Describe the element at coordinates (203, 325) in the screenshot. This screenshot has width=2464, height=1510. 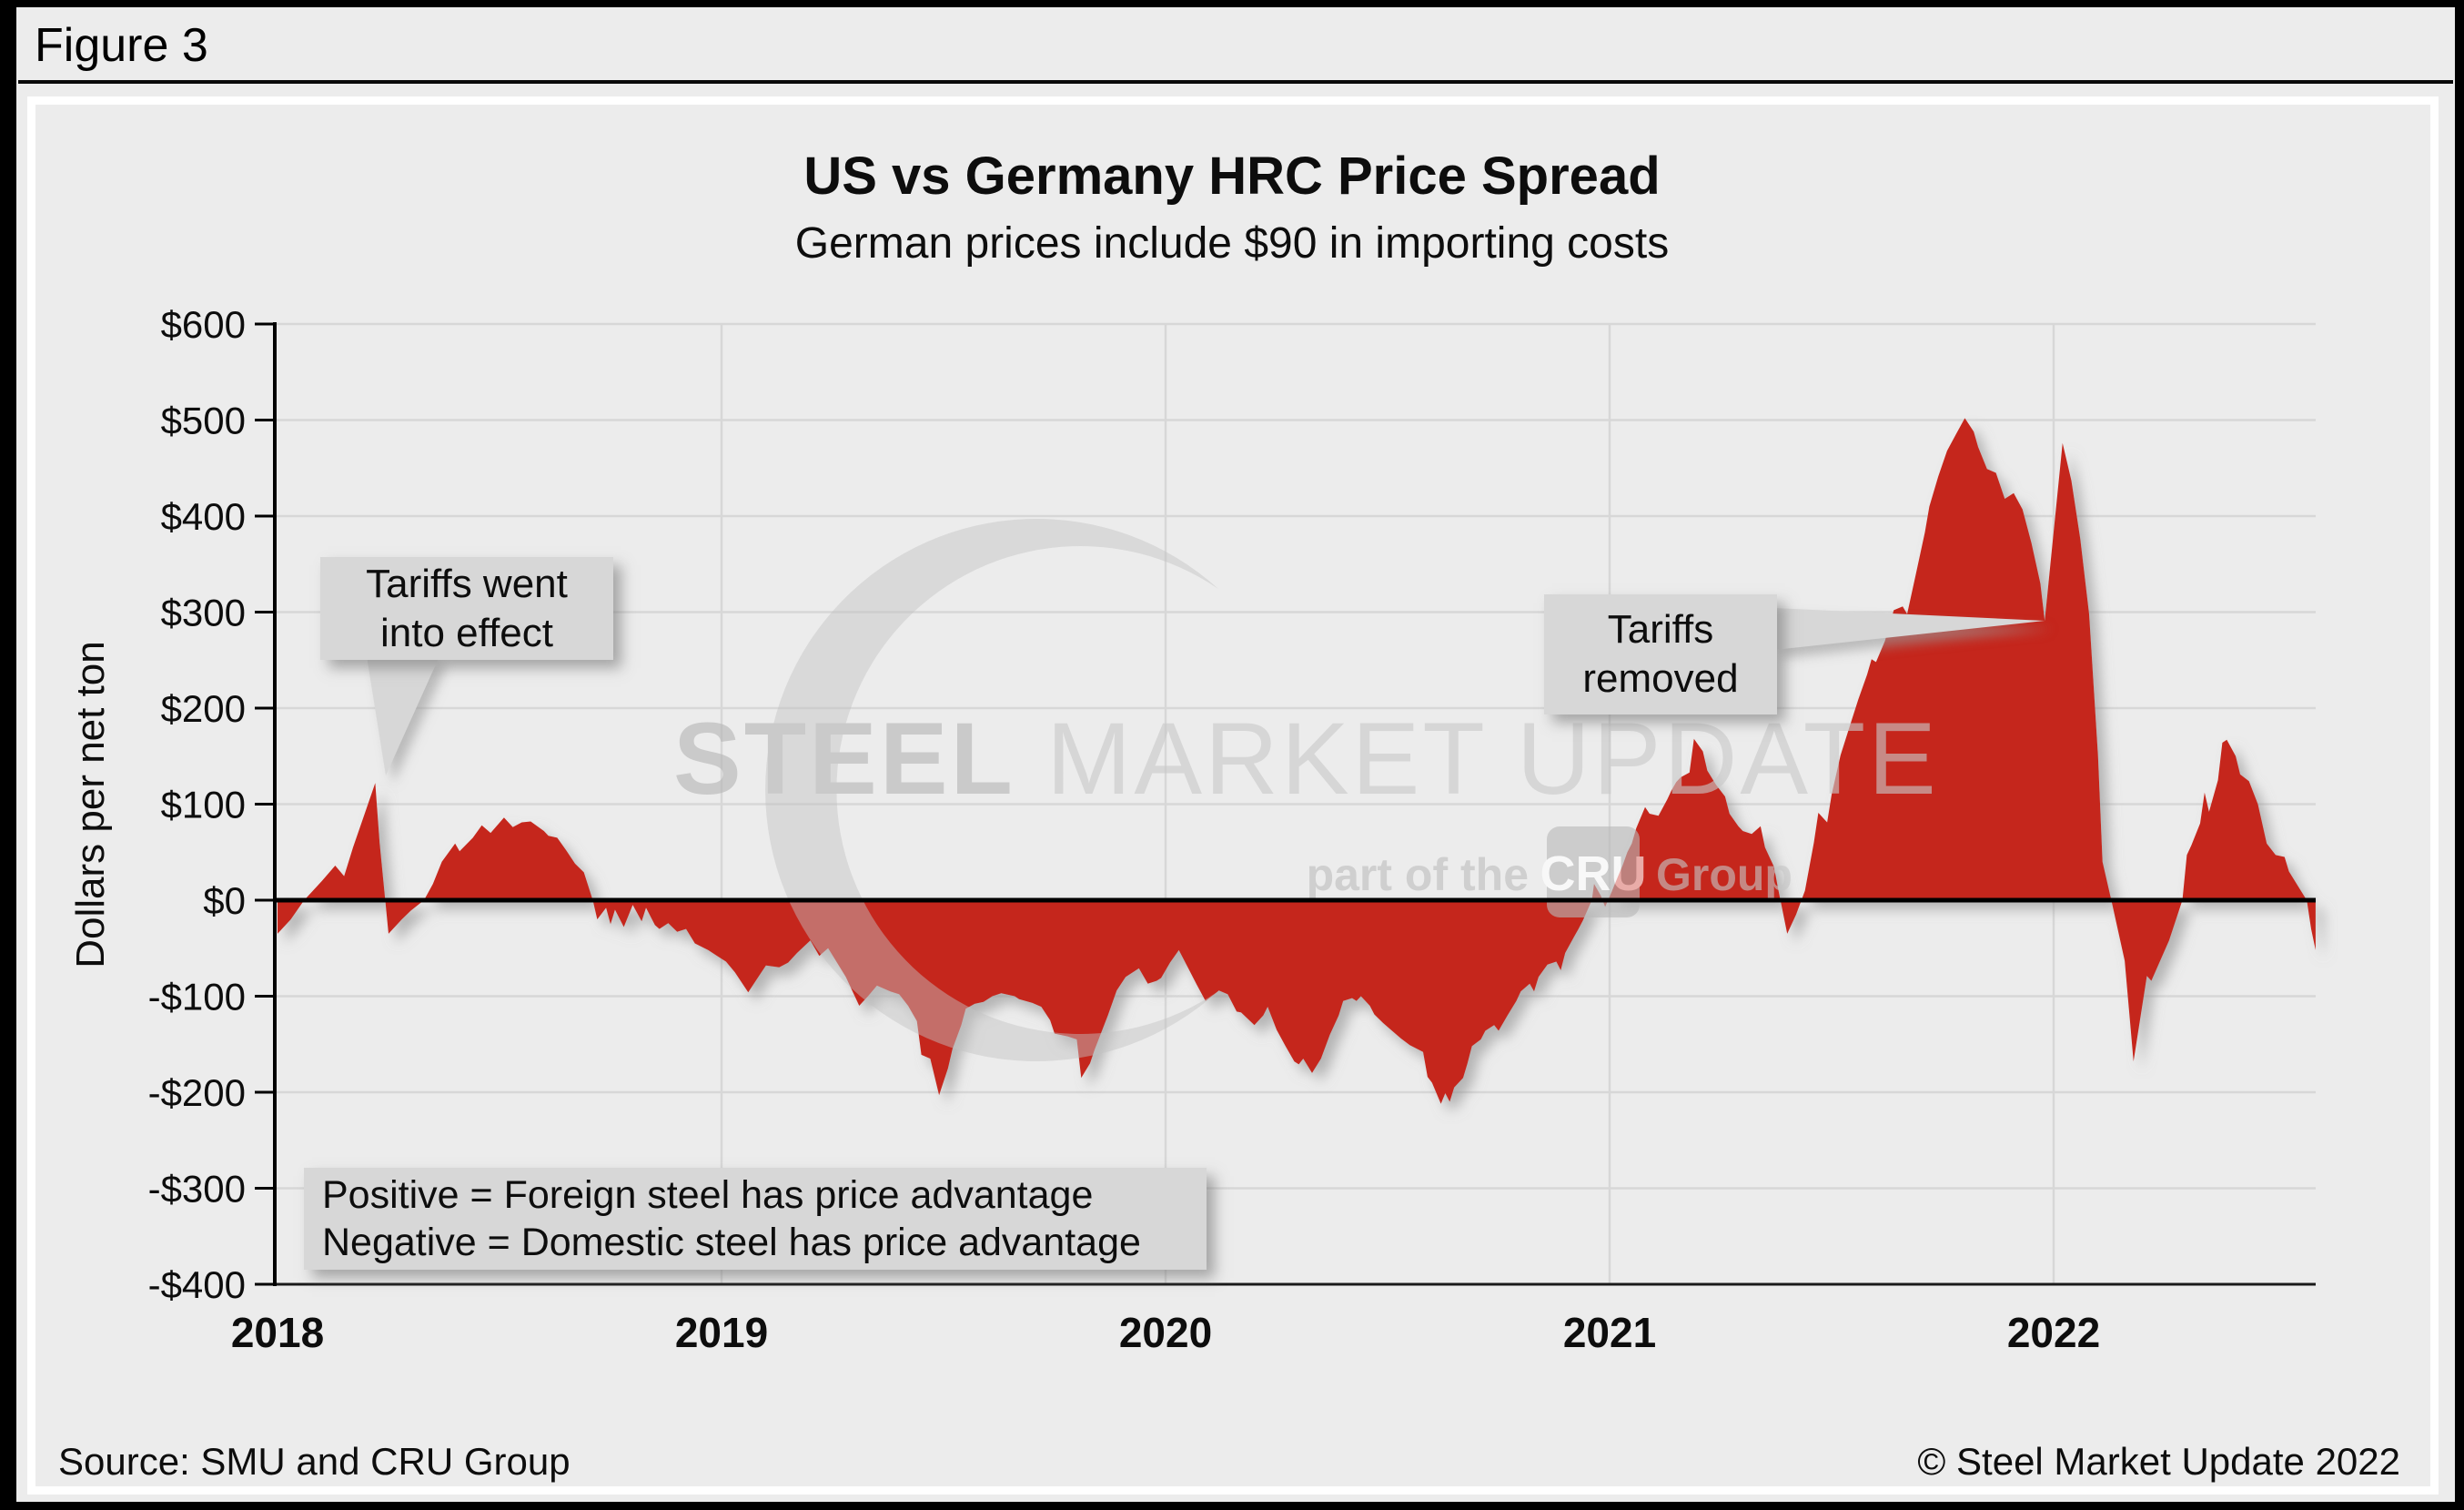
I see `y-tick-label: $600` at that location.